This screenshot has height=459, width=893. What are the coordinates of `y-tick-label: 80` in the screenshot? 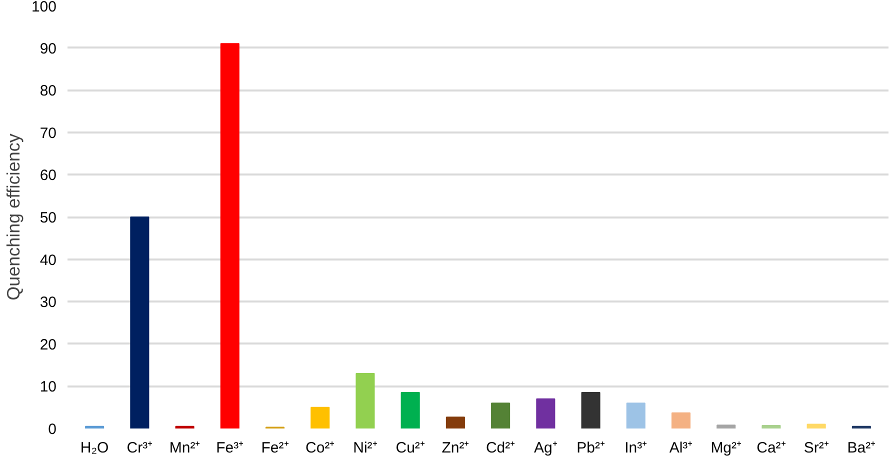 It's located at (48, 91).